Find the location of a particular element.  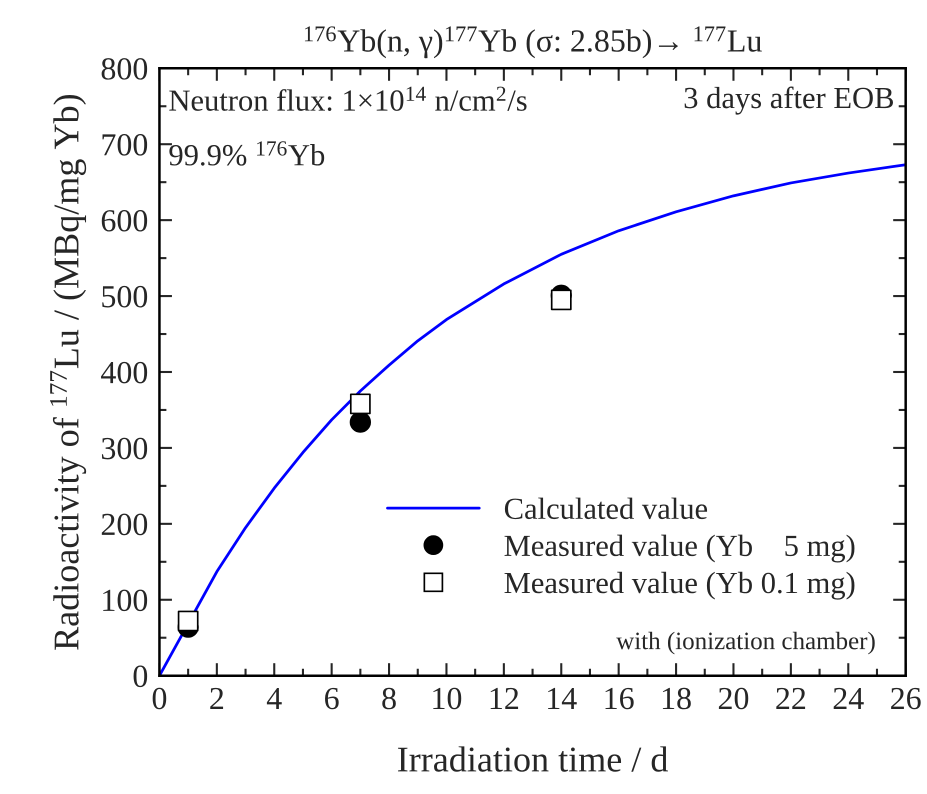

y-tick-label: 400 is located at coordinates (124, 373).